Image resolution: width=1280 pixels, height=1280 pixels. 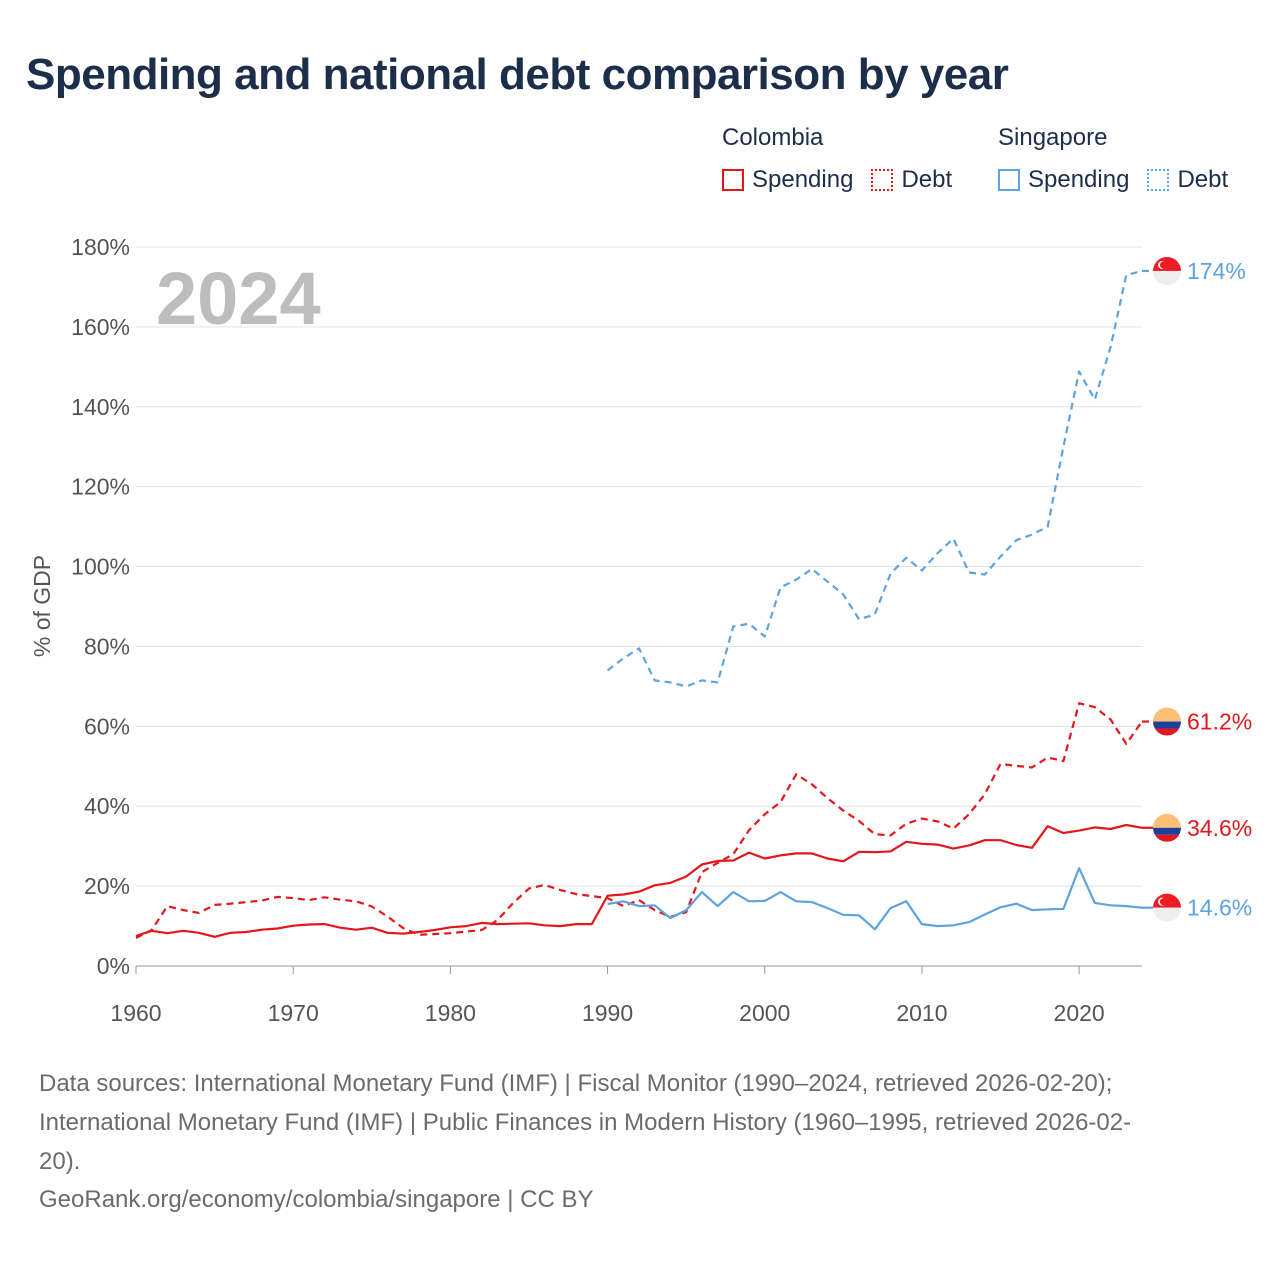 What do you see at coordinates (60, 1161) in the screenshot?
I see `footer-source-line-3: 20).` at bounding box center [60, 1161].